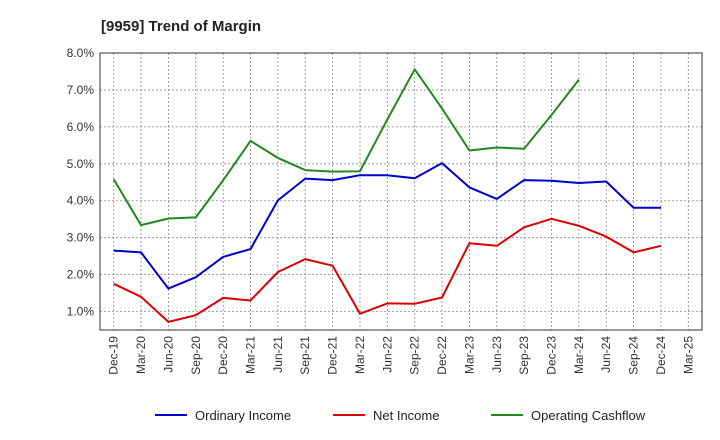 This screenshot has height=440, width=720. I want to click on x-tick-label: Jun-20, so click(168, 354).